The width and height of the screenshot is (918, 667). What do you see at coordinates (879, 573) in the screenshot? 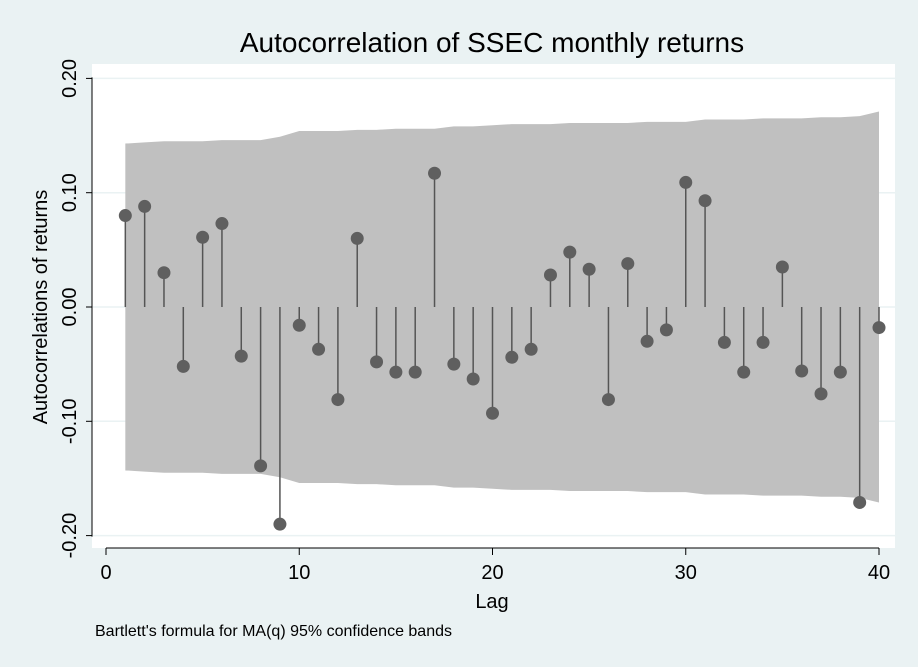
I see `x-tick-label: 40` at bounding box center [879, 573].